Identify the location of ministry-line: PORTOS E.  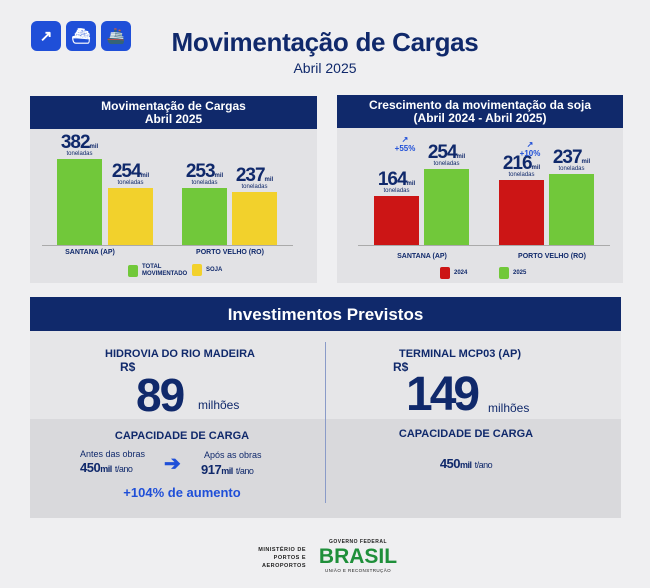
(289, 558).